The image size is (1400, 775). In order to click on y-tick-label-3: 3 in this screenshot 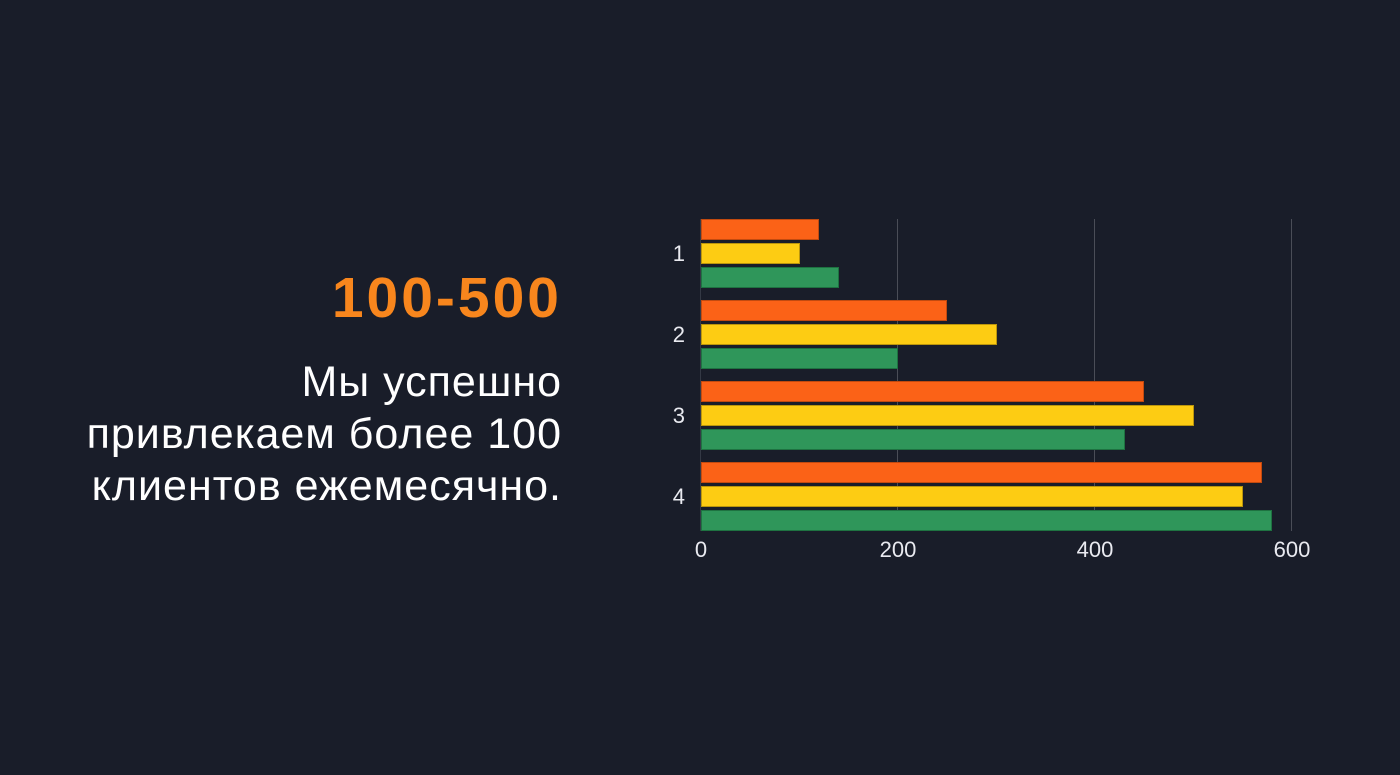, I will do `click(678, 415)`.